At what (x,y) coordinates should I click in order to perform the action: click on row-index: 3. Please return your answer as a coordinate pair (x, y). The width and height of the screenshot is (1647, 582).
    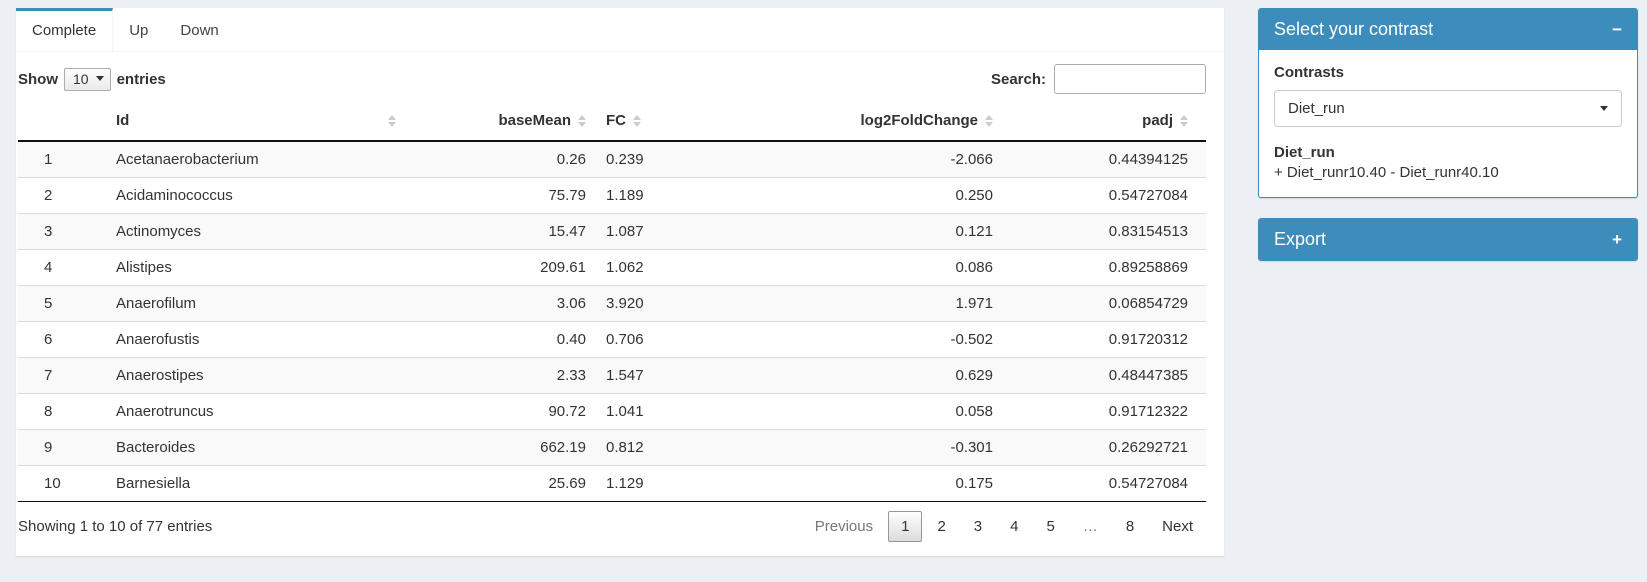
    Looking at the image, I should click on (62, 230).